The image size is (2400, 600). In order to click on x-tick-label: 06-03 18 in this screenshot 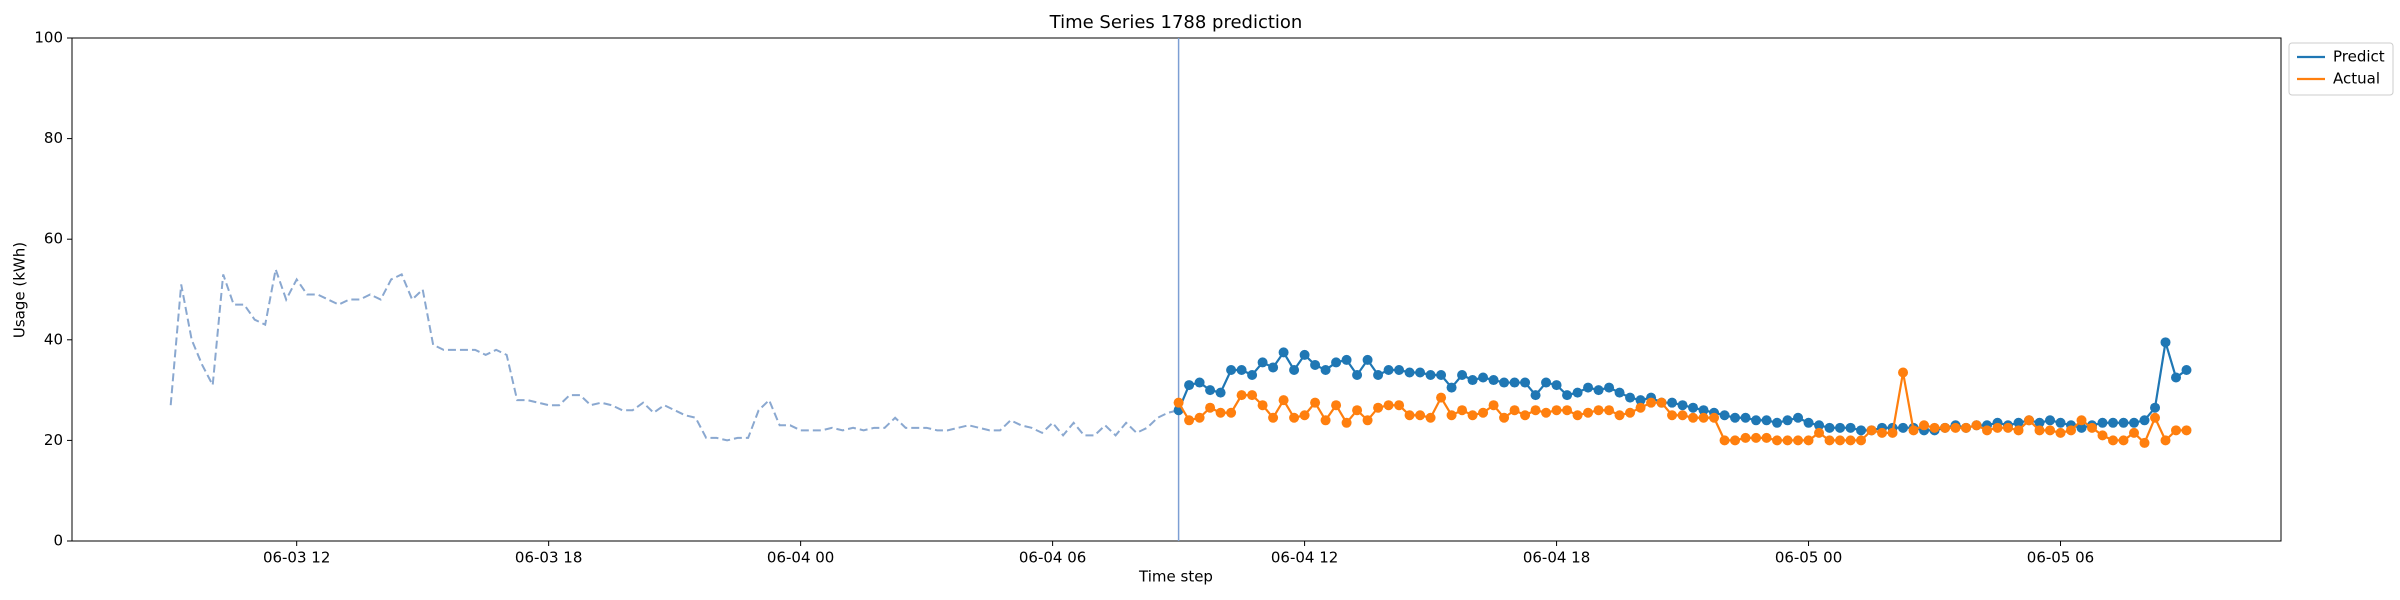, I will do `click(548, 558)`.